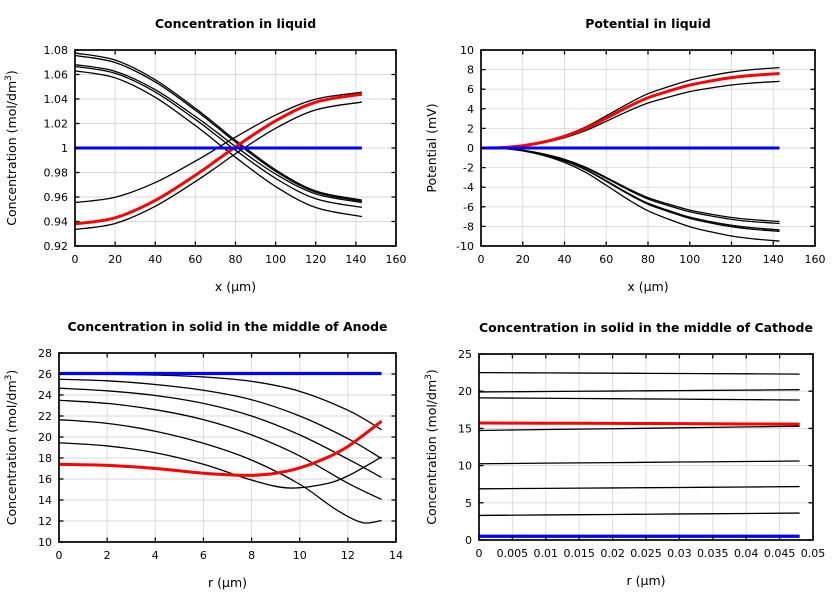 This screenshot has height=604, width=840. I want to click on tick-label: 1, so click(64, 148).